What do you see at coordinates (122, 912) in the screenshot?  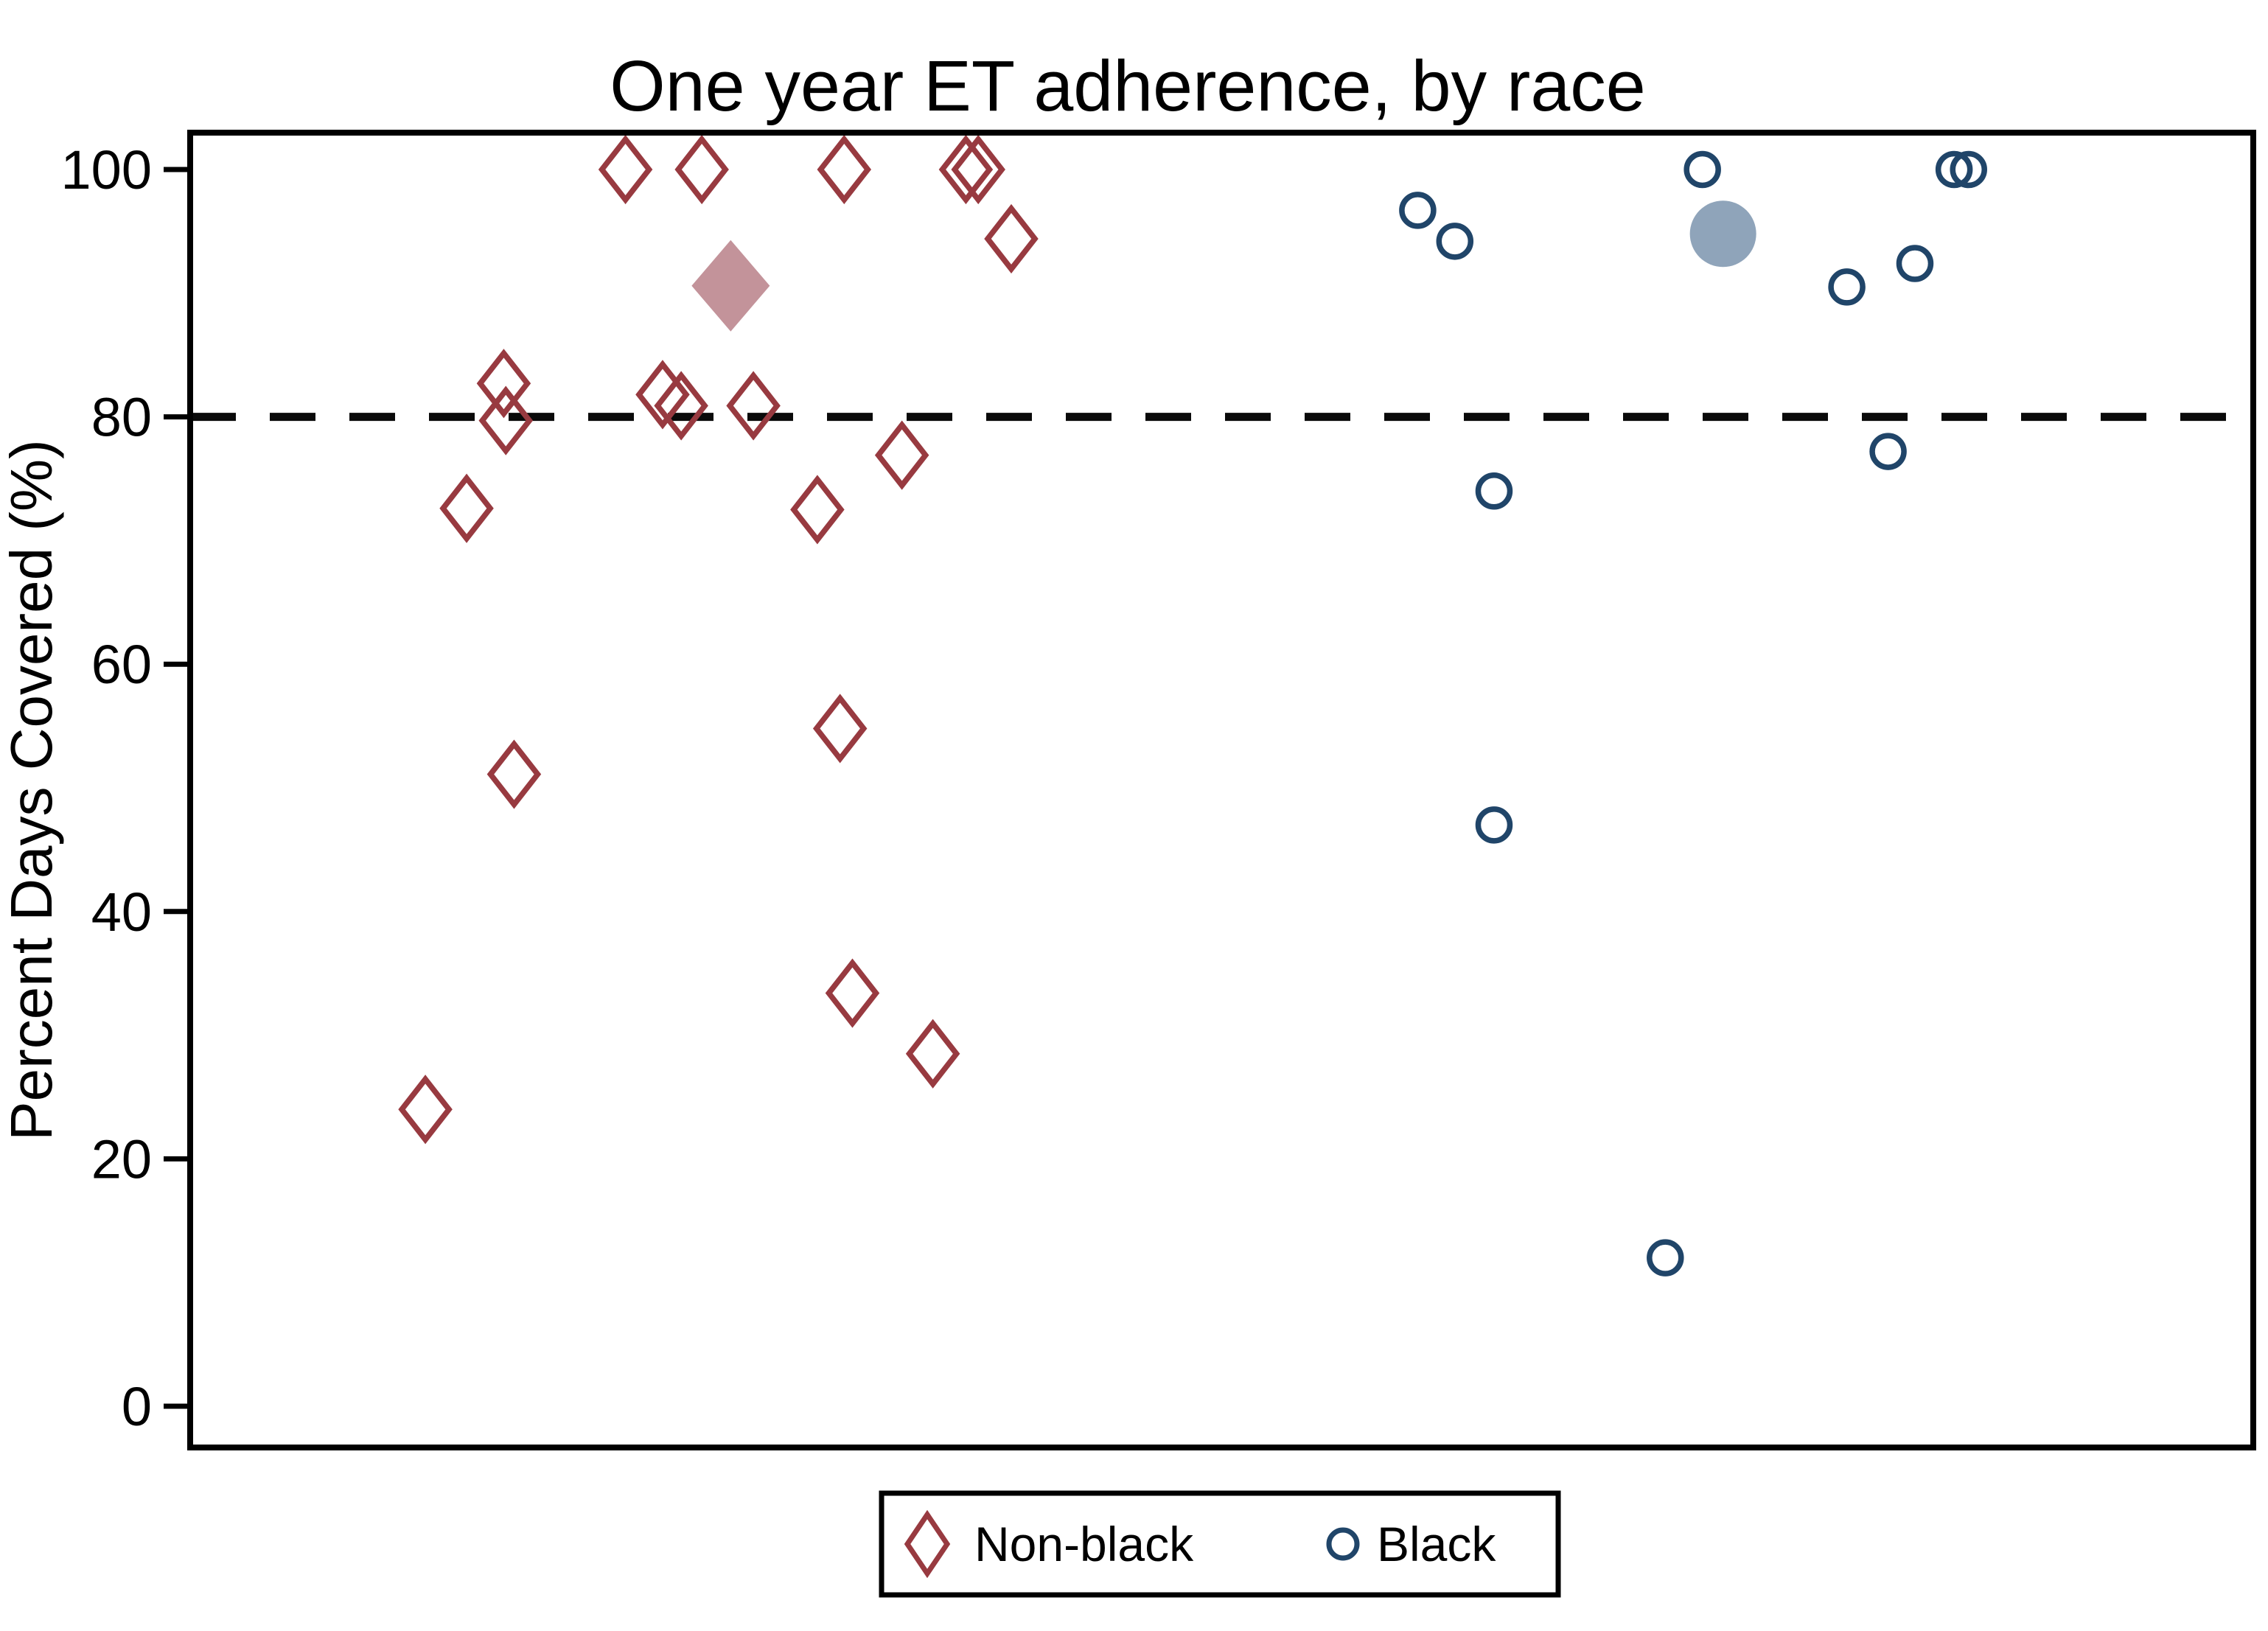 I see `y-tick-label: 40` at bounding box center [122, 912].